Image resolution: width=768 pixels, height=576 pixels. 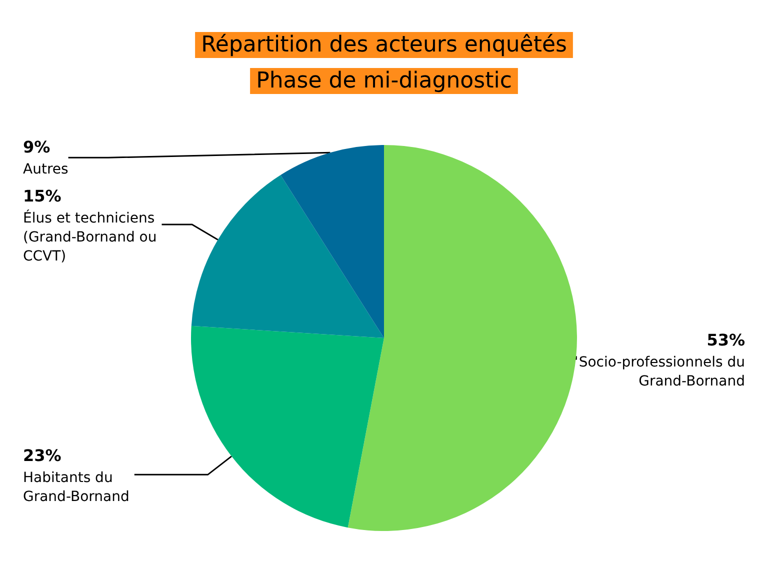 I want to click on data-label: 15%, so click(x=42, y=196).